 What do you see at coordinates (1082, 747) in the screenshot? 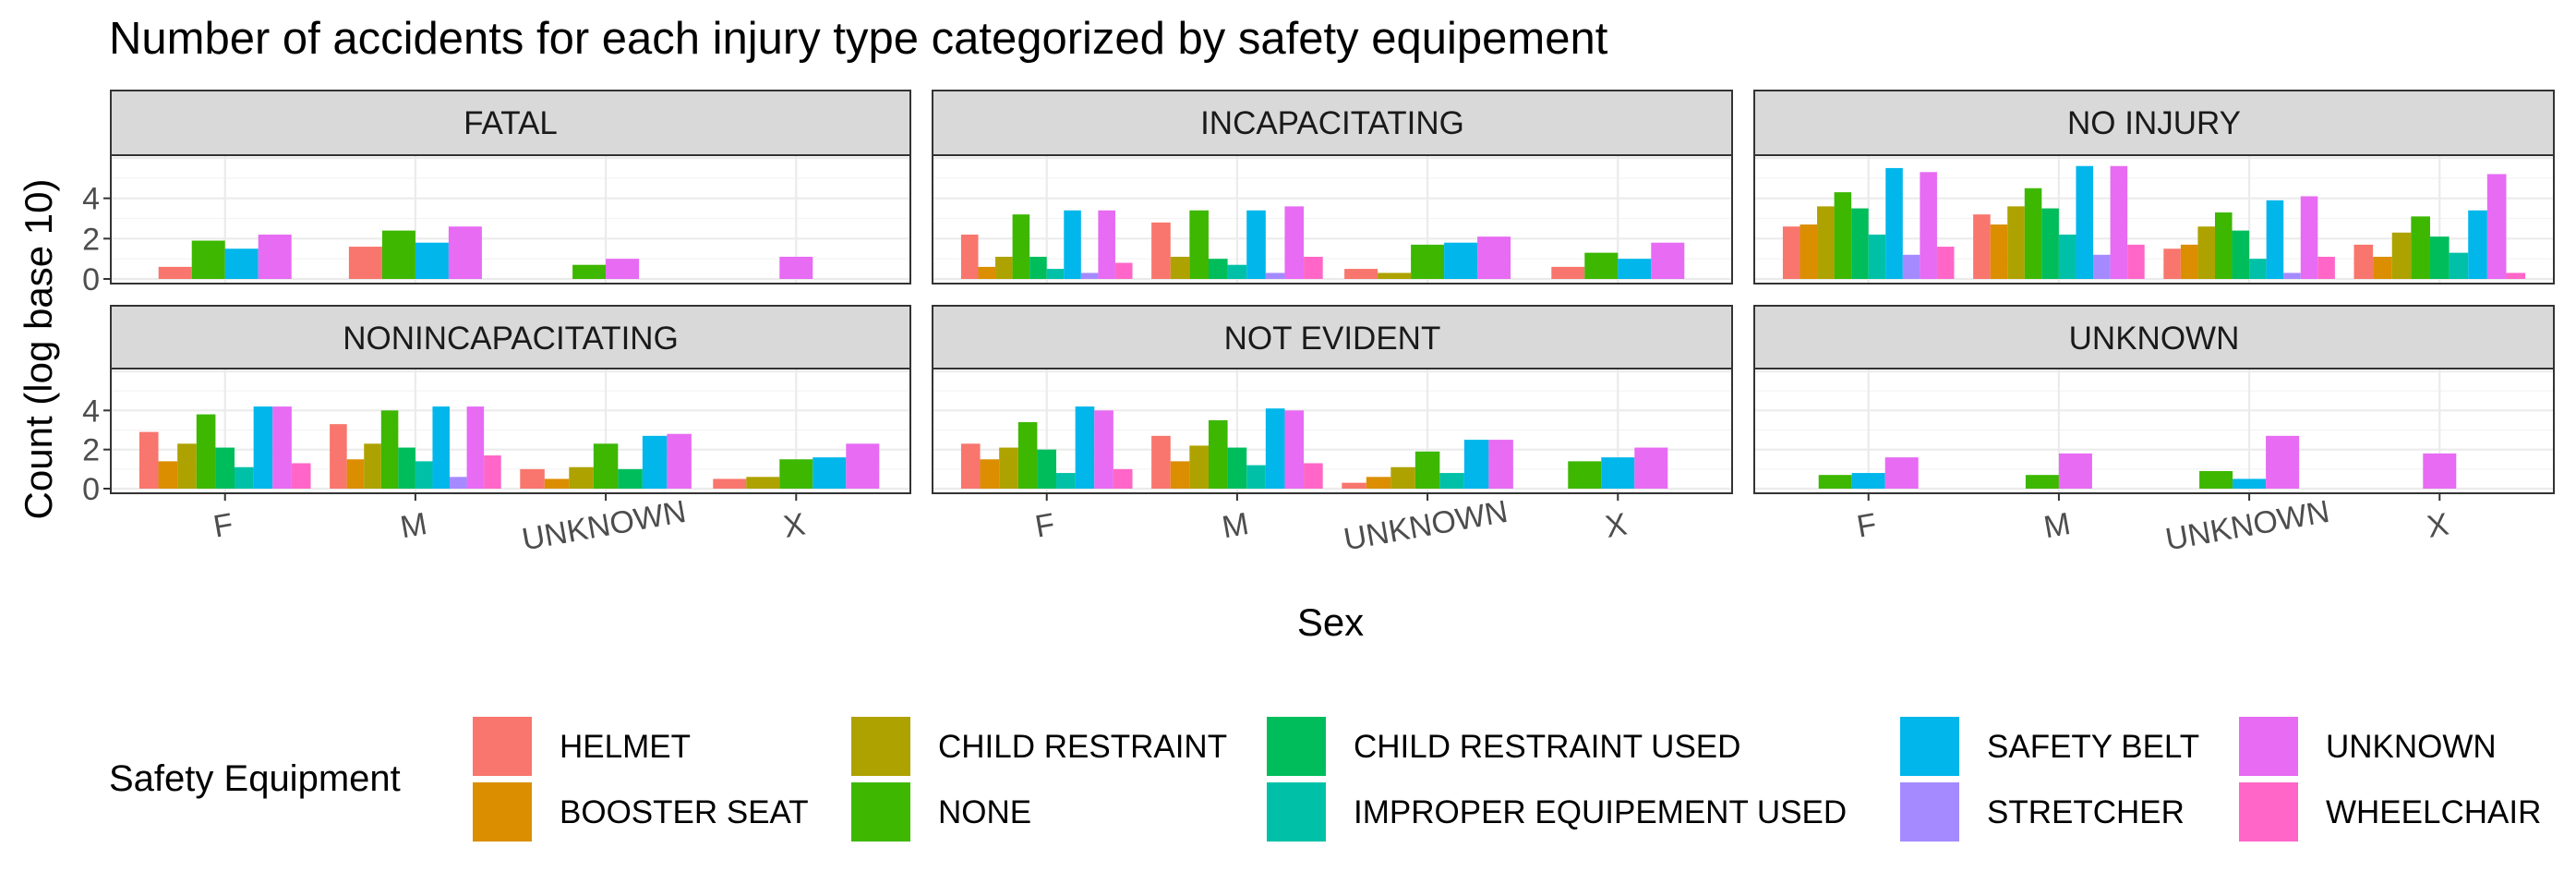
I see `legend-label: CHILD RESTRAINT` at bounding box center [1082, 747].